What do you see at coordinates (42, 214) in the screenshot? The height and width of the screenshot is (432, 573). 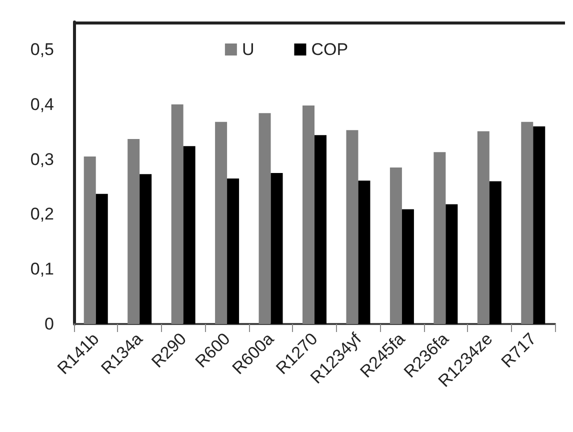 I see `y-tick-label: 0,2` at bounding box center [42, 214].